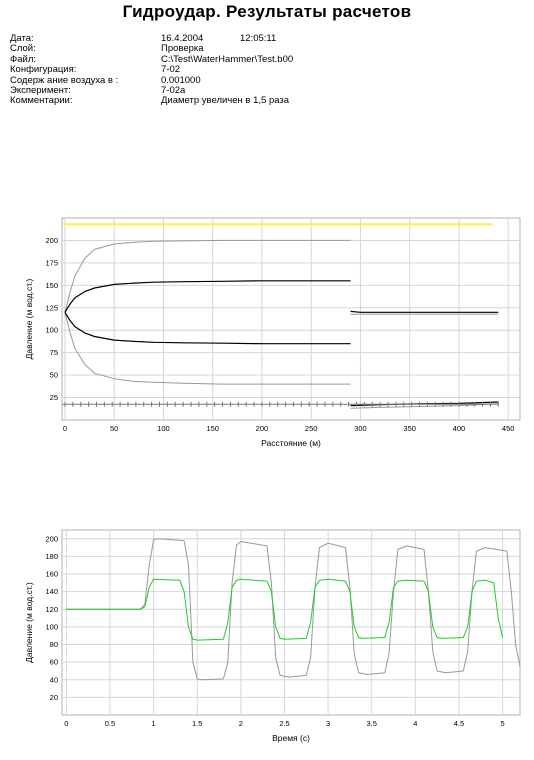 This screenshot has width=534, height=760. I want to click on x-tick-label: 450, so click(508, 428).